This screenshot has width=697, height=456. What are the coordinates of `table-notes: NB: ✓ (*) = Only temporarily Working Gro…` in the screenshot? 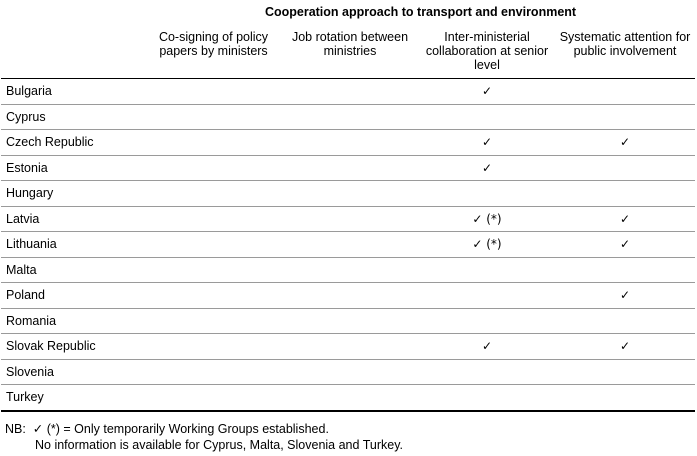 It's located at (204, 437).